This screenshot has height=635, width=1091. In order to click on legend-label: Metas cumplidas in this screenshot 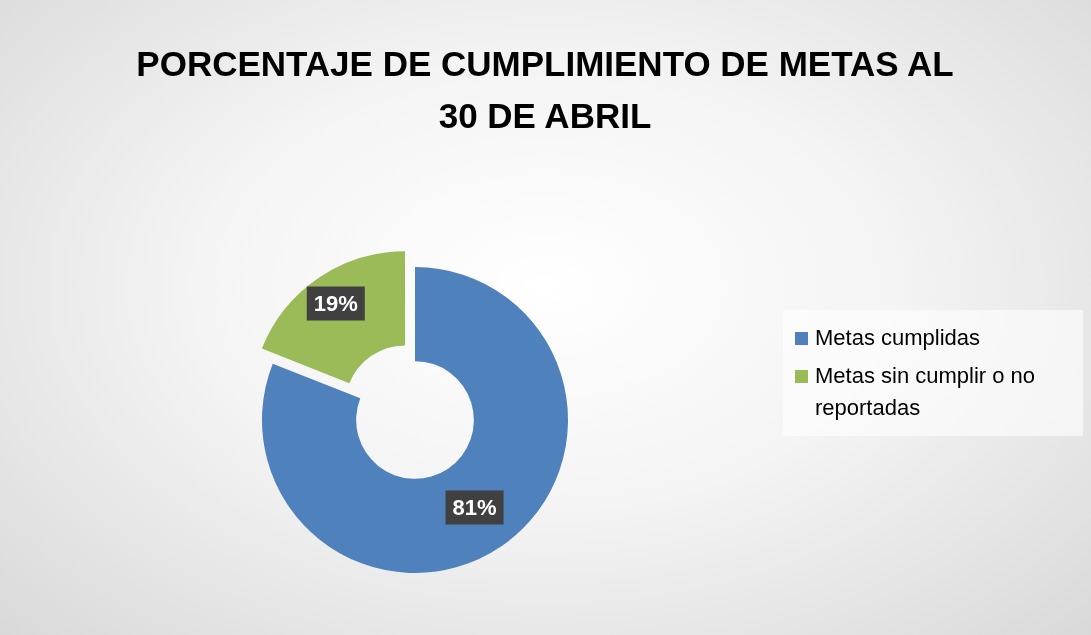, I will do `click(898, 338)`.